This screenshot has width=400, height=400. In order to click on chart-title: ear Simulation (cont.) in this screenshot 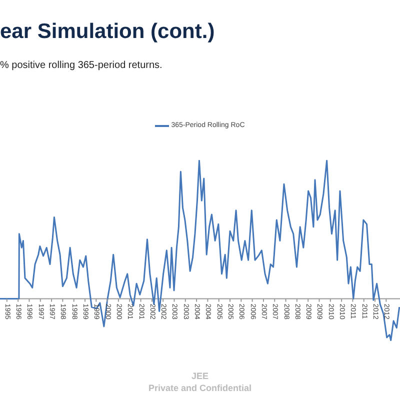, I will do `click(107, 32)`.